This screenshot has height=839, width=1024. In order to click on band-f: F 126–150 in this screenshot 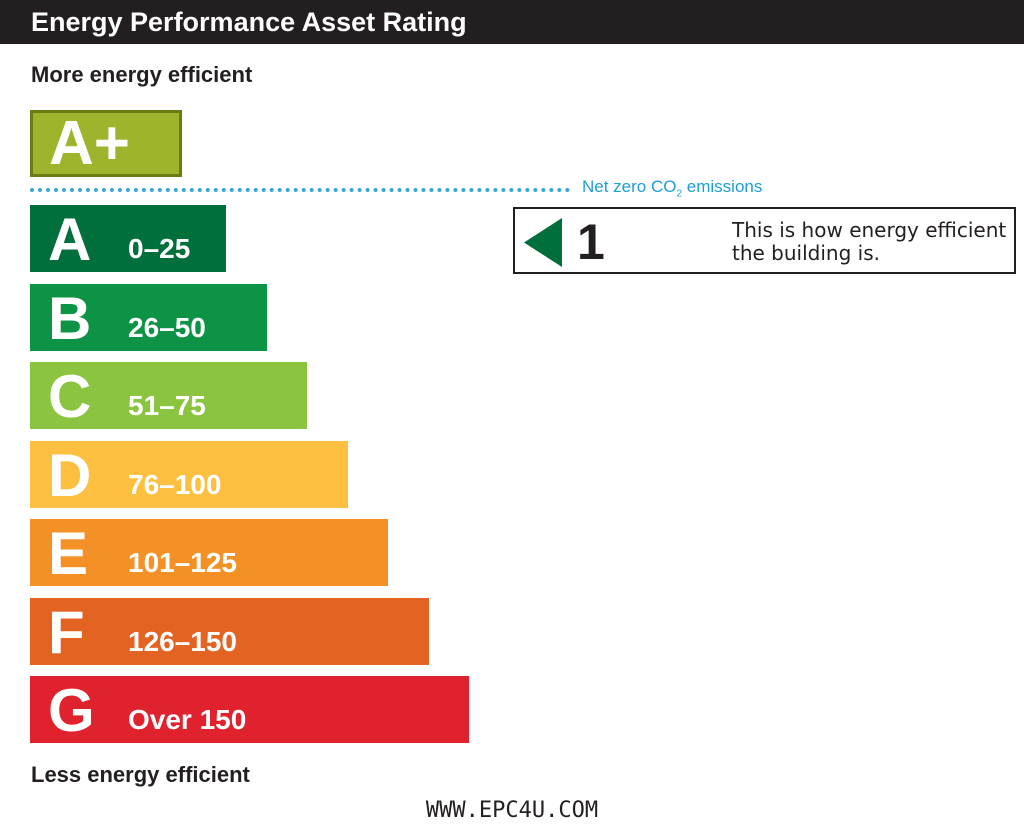, I will do `click(229, 632)`.